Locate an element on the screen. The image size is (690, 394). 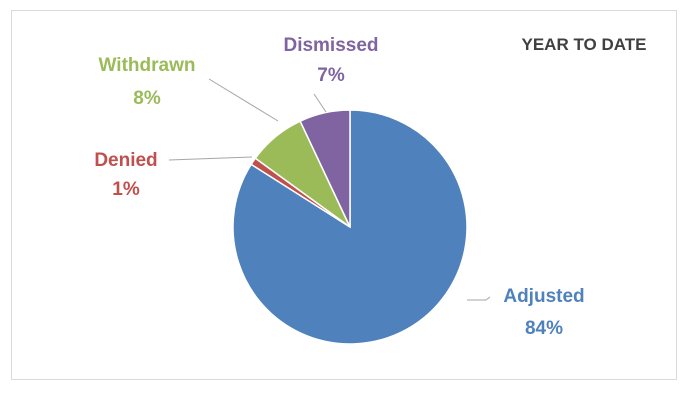
leader-line-withdrawn is located at coordinates (243, 100).